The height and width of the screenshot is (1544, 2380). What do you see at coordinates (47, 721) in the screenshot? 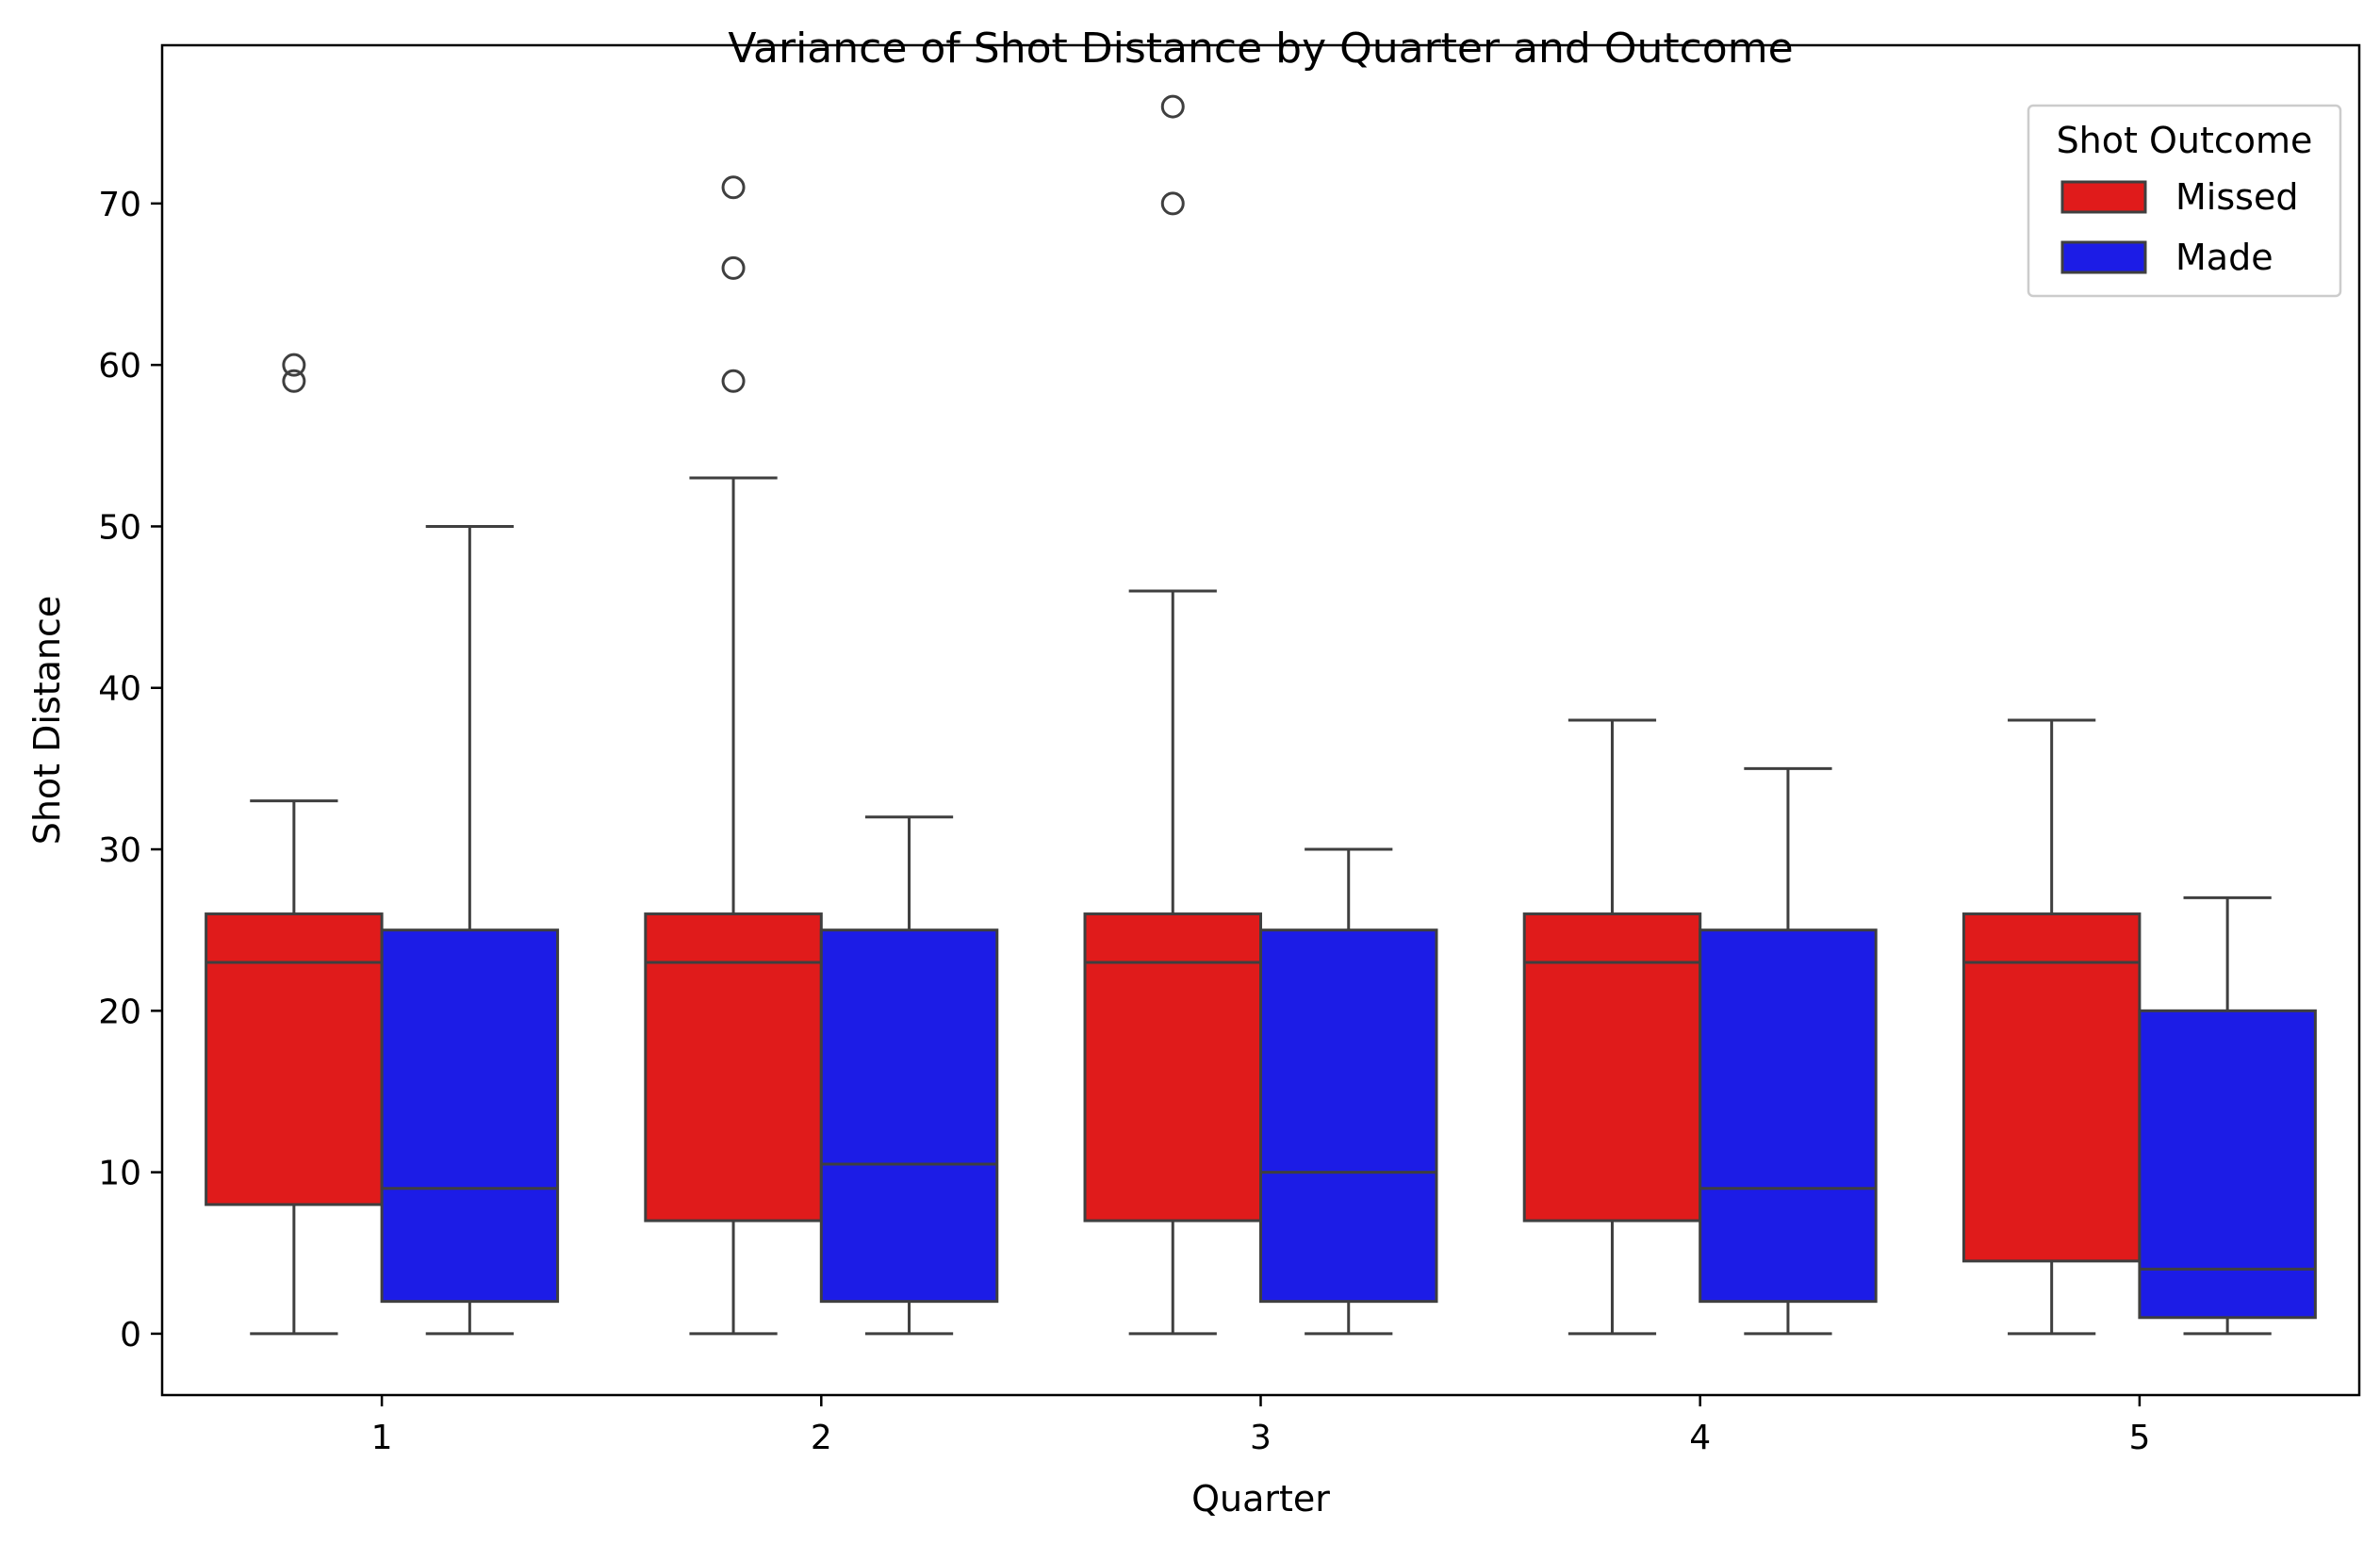
I see `y-axis-label: Shot Distance` at bounding box center [47, 721].